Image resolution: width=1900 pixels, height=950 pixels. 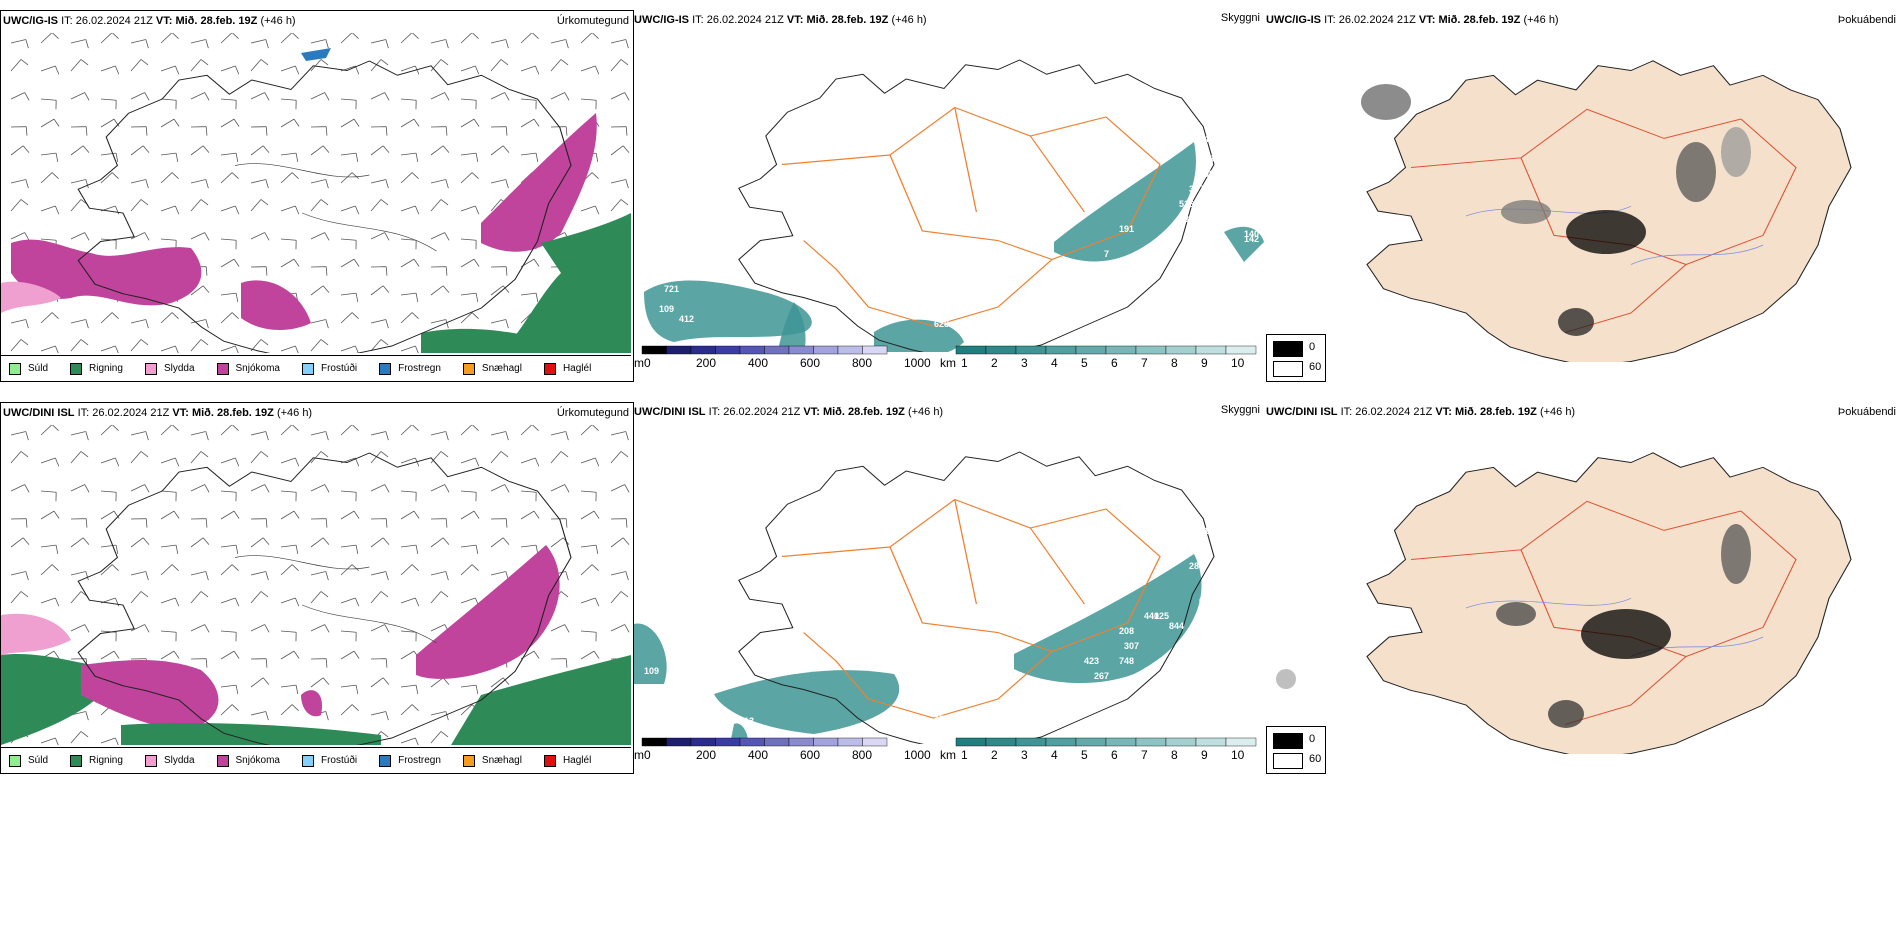 What do you see at coordinates (30, 21) in the screenshot?
I see `model-name: UWC/IG-IS` at bounding box center [30, 21].